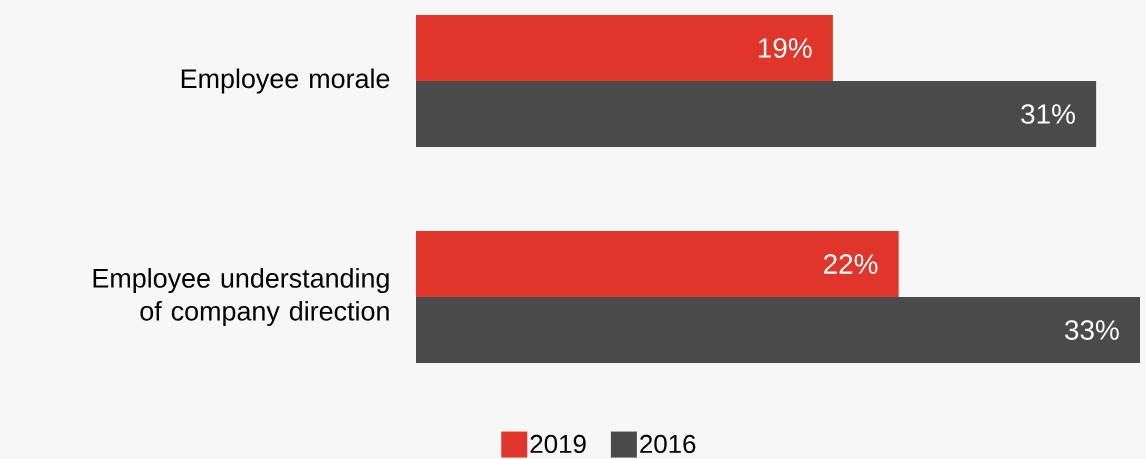 The width and height of the screenshot is (1146, 459). Describe the element at coordinates (1092, 330) in the screenshot. I see `data-label: 33%` at that location.